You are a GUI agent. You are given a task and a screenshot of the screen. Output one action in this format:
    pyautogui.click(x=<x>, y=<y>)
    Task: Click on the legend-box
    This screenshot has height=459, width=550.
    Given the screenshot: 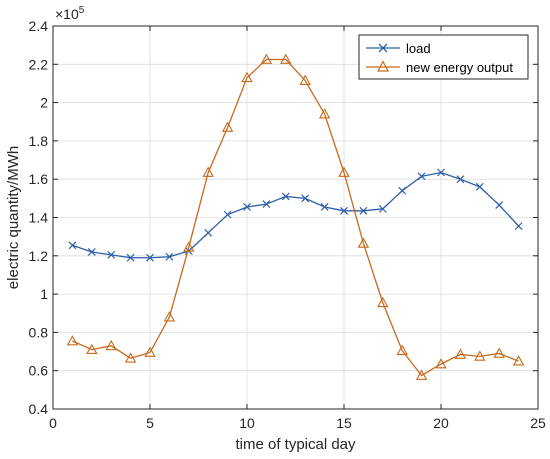 What is the action you would take?
    pyautogui.click(x=443, y=57)
    